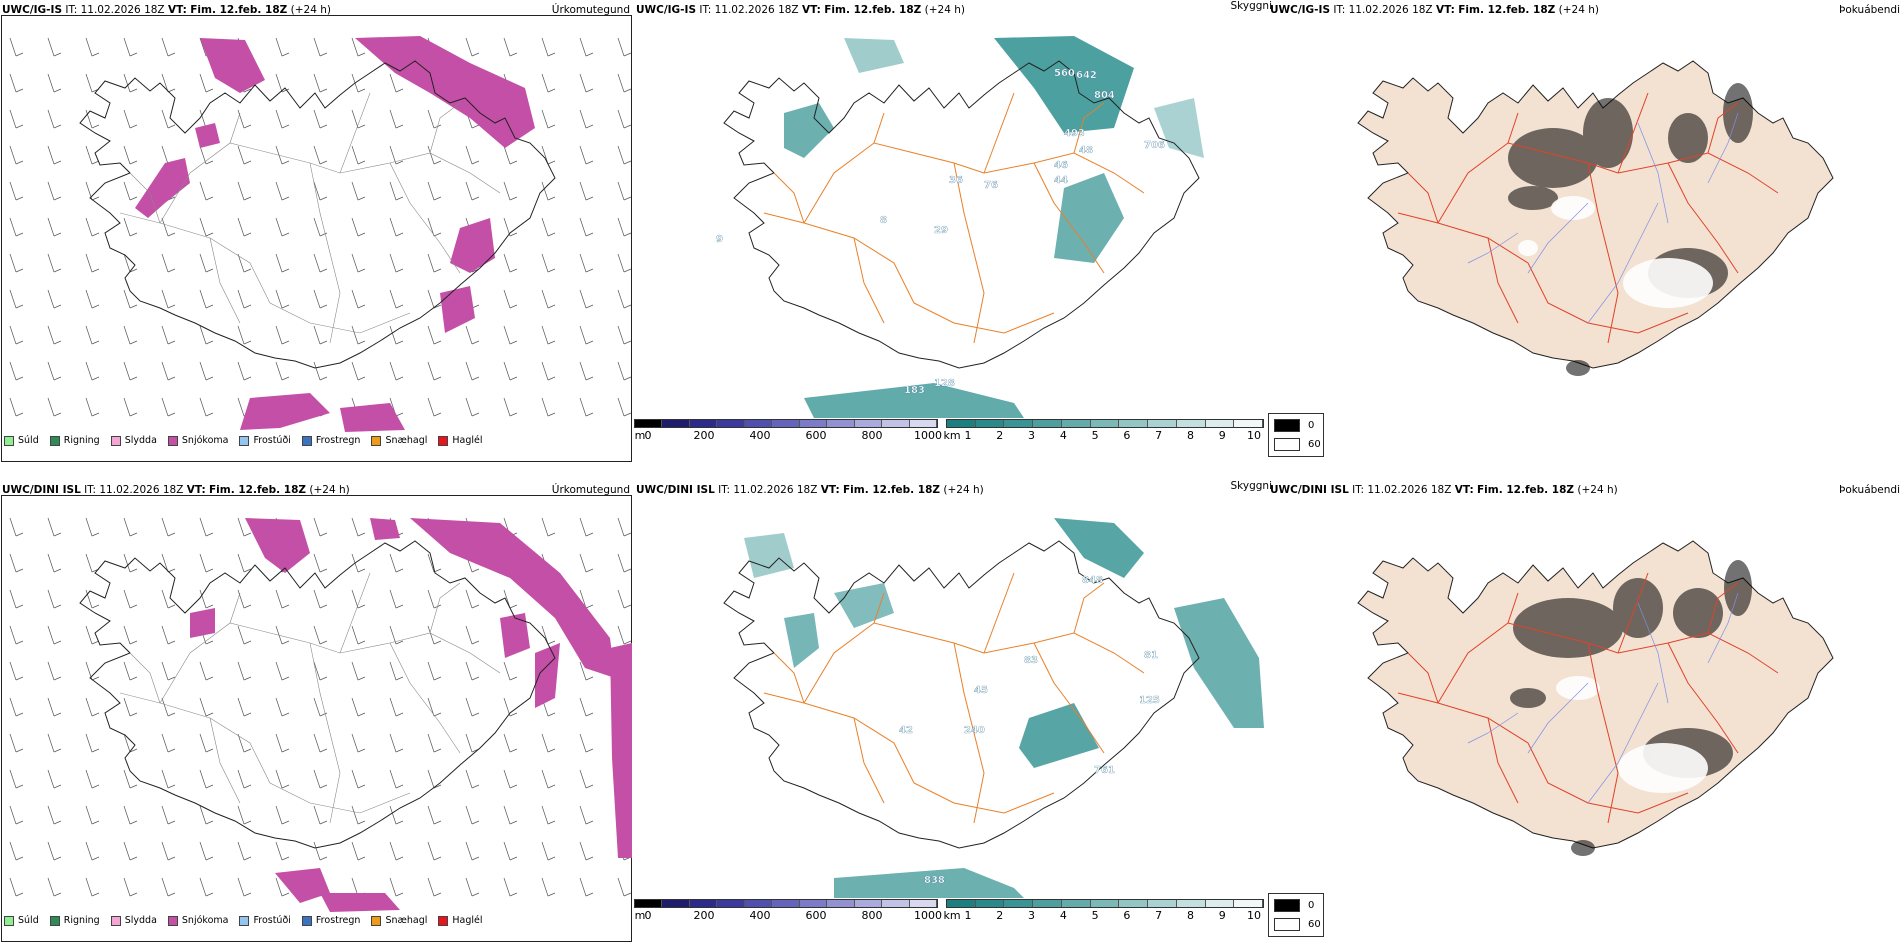  I want to click on legend-item: Haglél, so click(460, 920).